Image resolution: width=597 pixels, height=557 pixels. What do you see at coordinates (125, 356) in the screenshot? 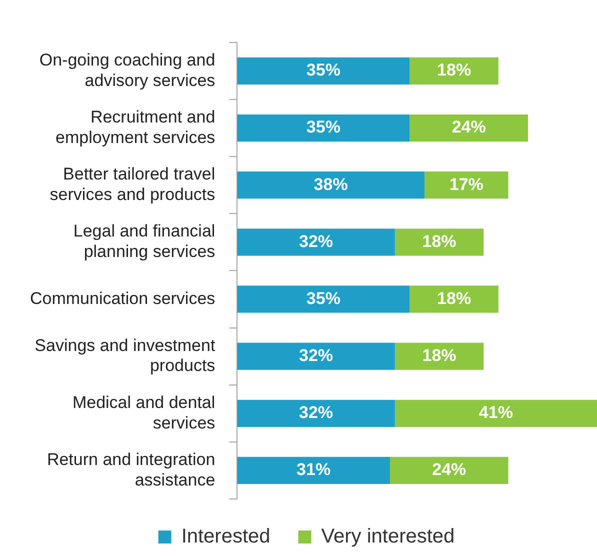
I see `y-tick-label: Savings and investment products` at bounding box center [125, 356].